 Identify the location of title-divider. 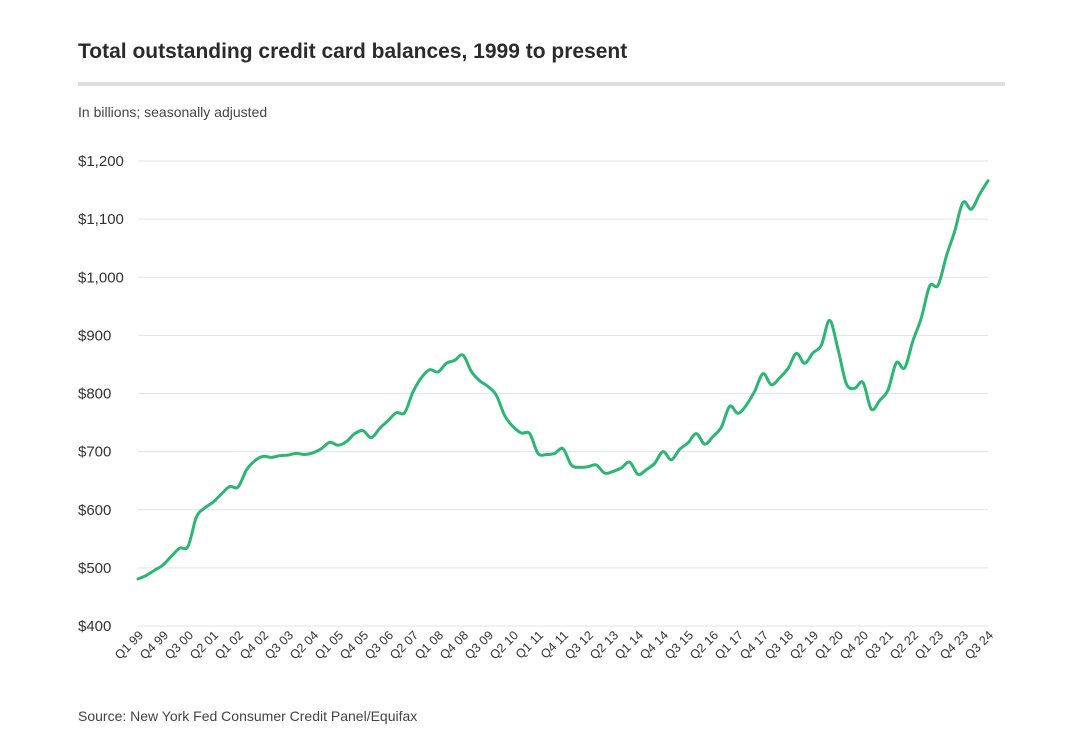
(541, 84).